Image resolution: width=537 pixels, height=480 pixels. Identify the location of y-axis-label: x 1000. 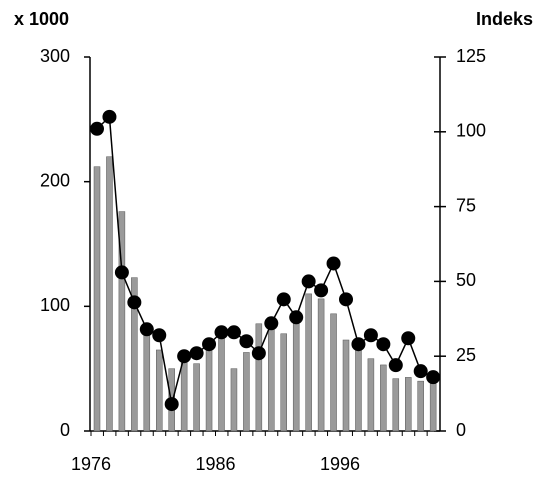
(41, 19).